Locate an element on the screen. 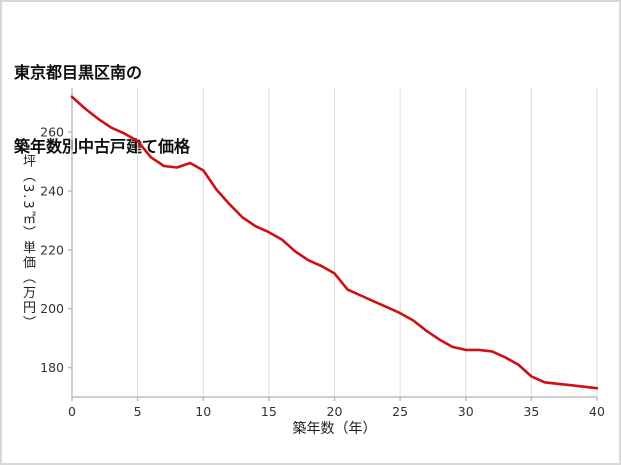 Image resolution: width=621 pixels, height=465 pixels. y-axis-label: 坪（3.3㎡）単価（万円） is located at coordinates (27, 242).